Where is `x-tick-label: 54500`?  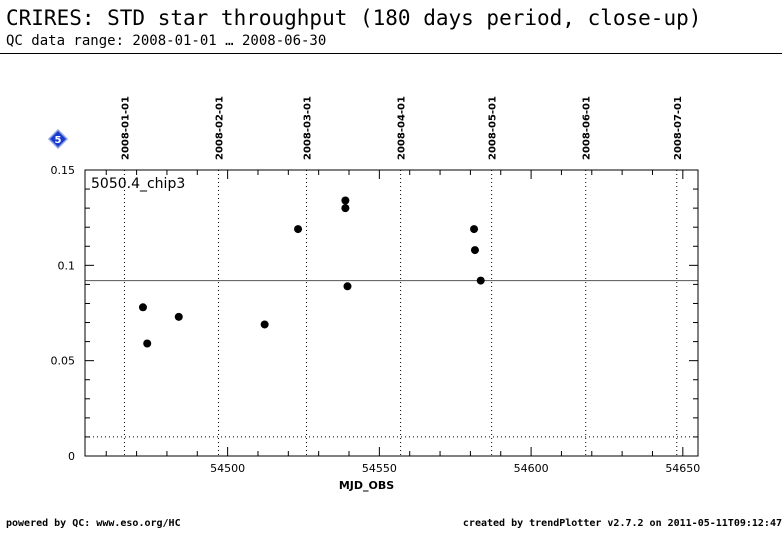
x-tick-label: 54500 is located at coordinates (227, 468).